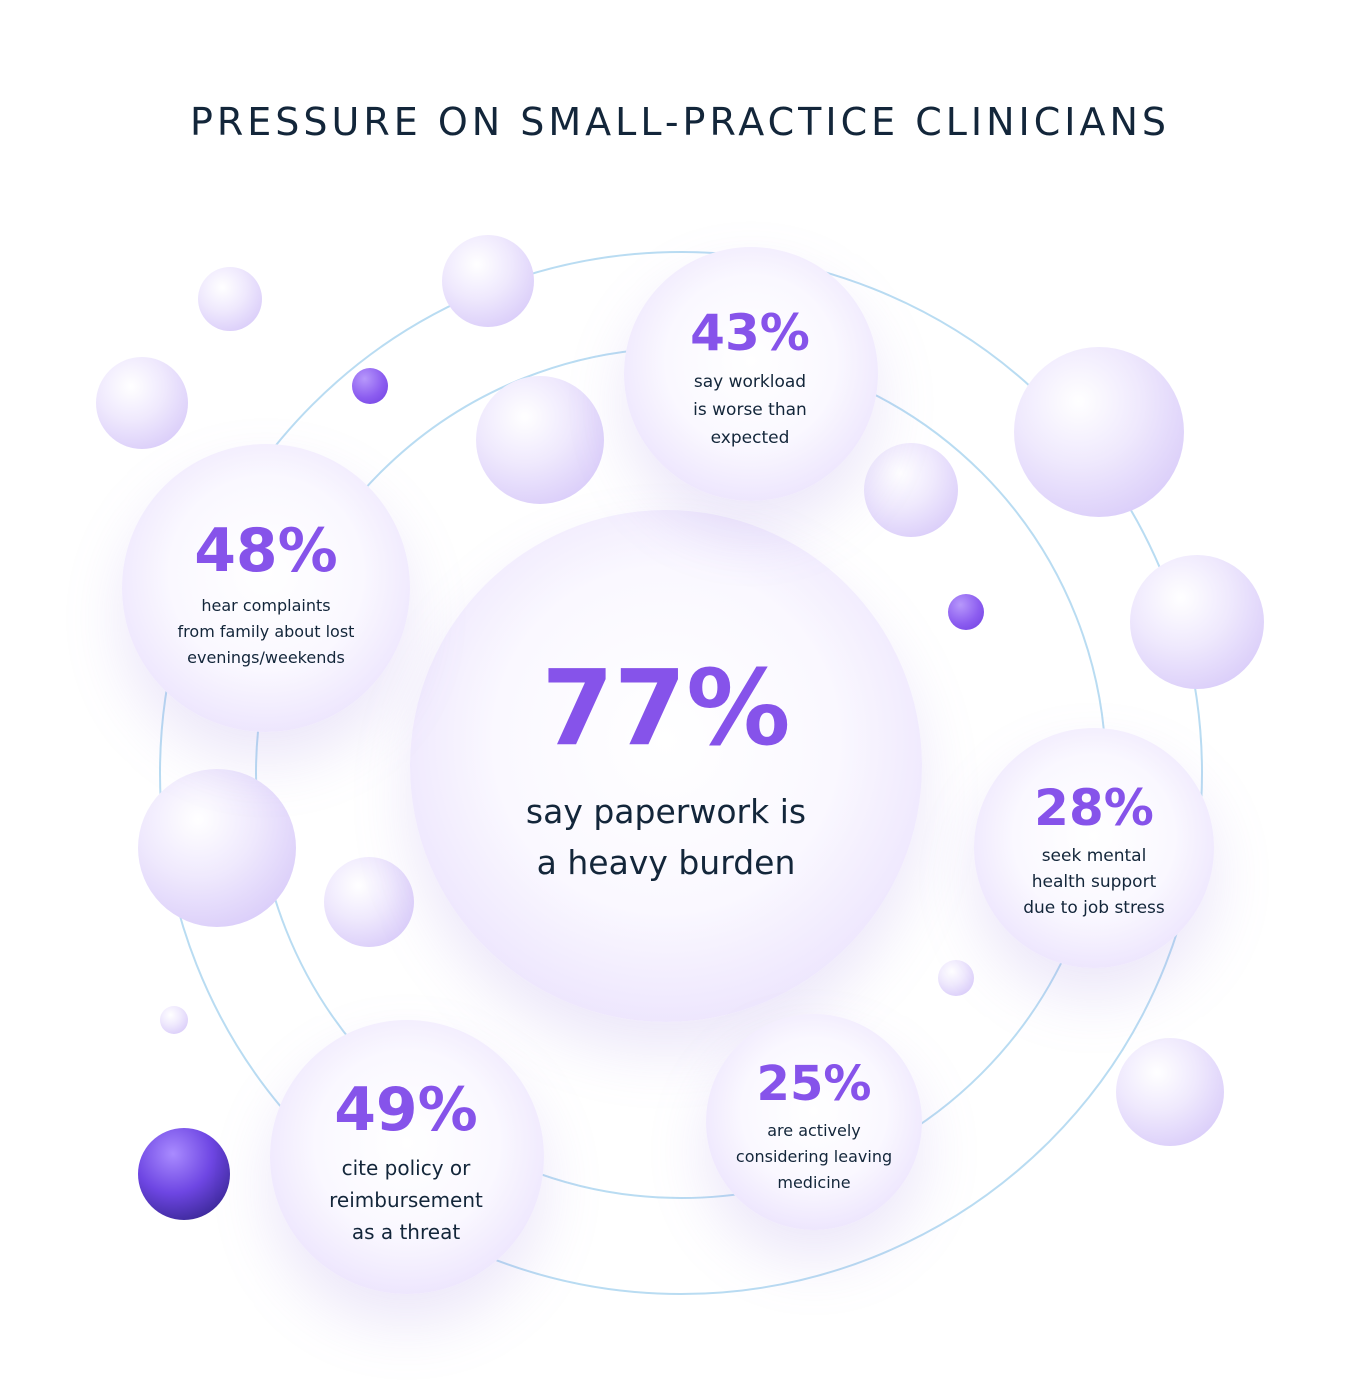 This screenshot has height=1391, width=1360. Describe the element at coordinates (680, 122) in the screenshot. I see `page-title: PRESSURE ON SMALL-PRACTICE CLINICIANS` at that location.